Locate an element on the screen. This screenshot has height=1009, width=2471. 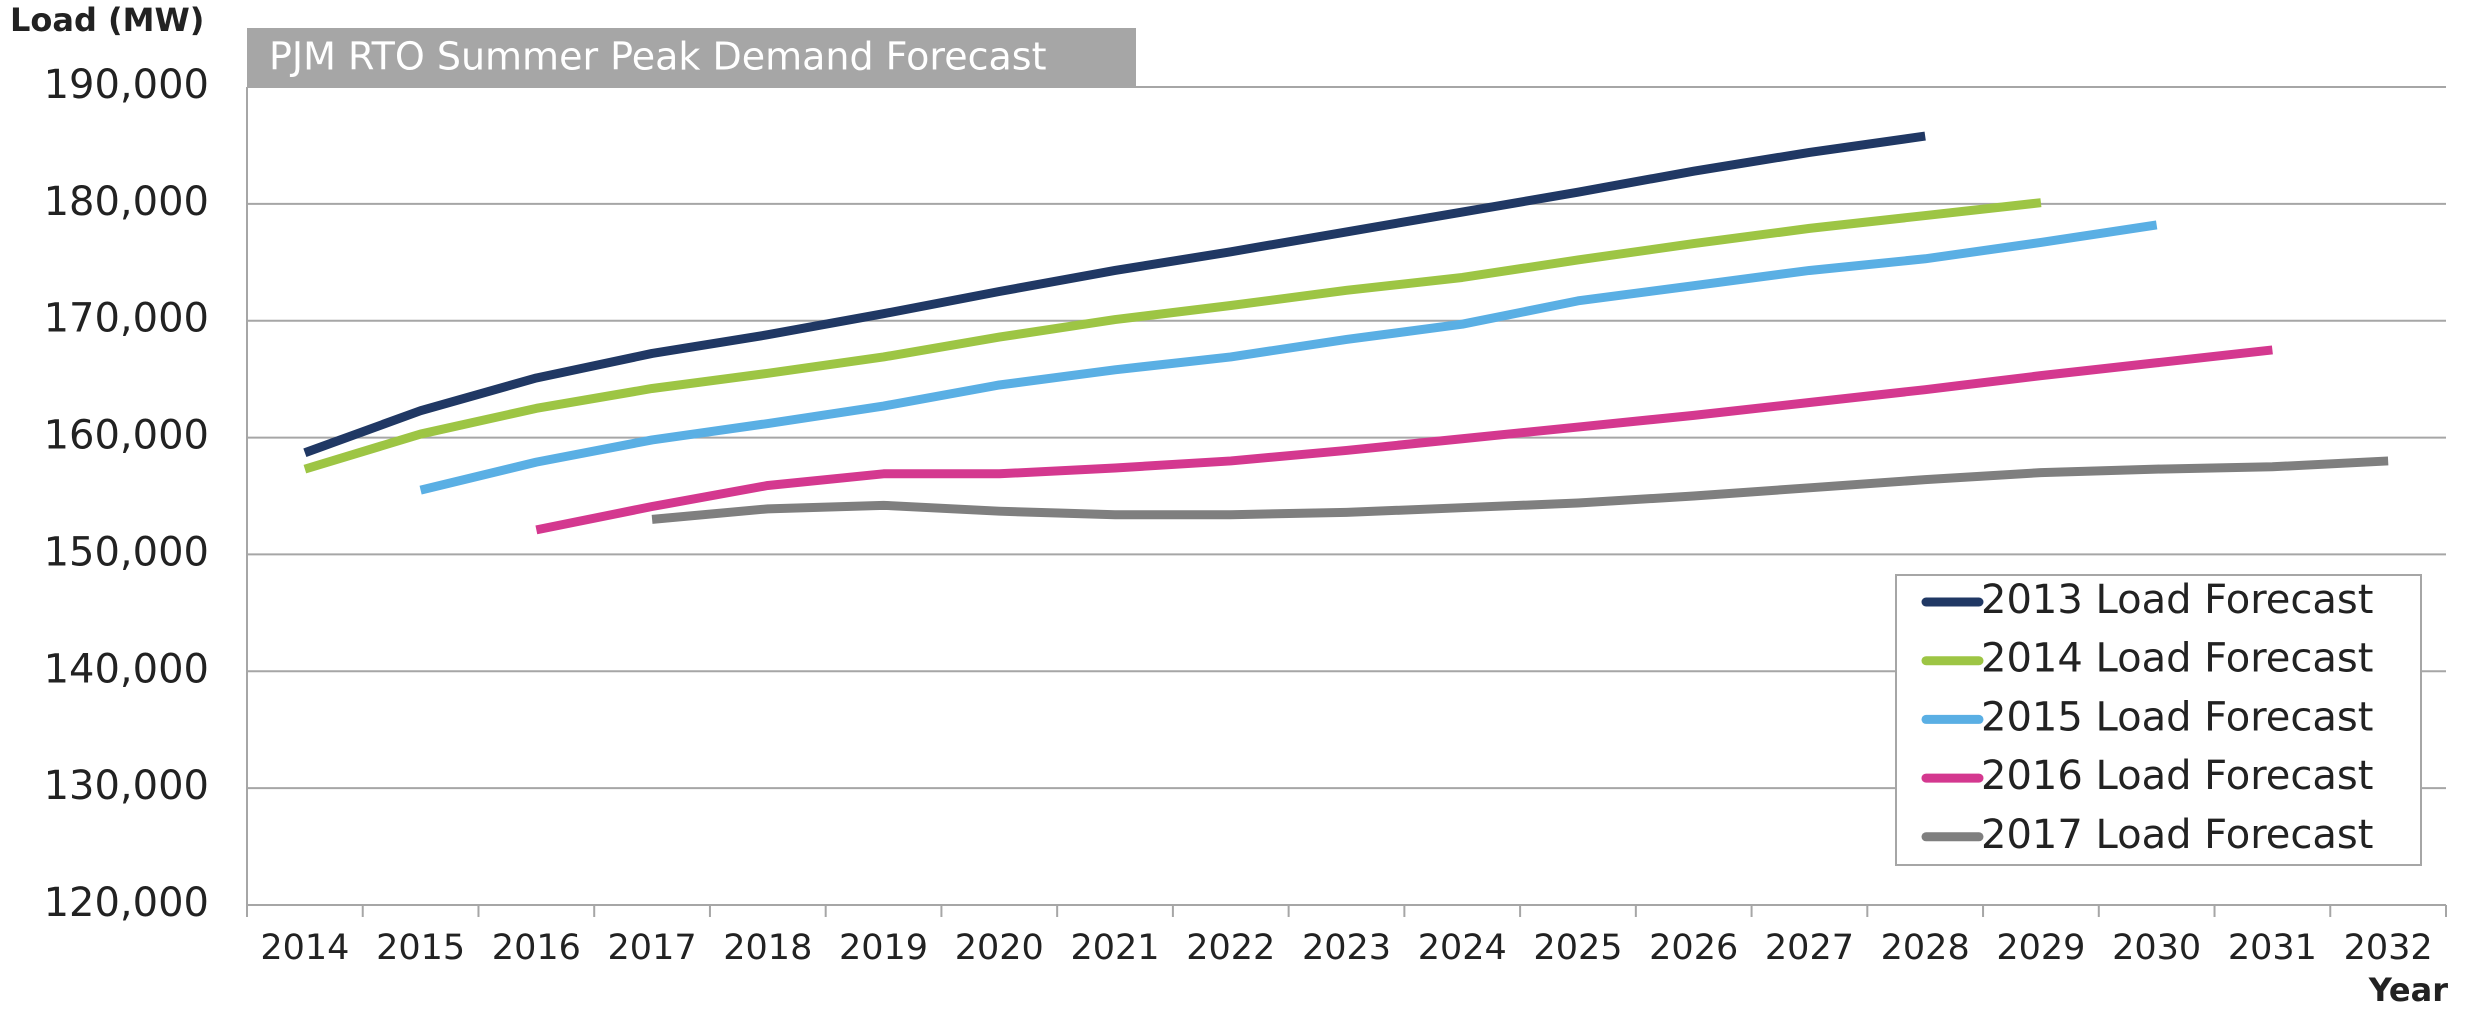
x-tick-label: 2030 is located at coordinates (2156, 948).